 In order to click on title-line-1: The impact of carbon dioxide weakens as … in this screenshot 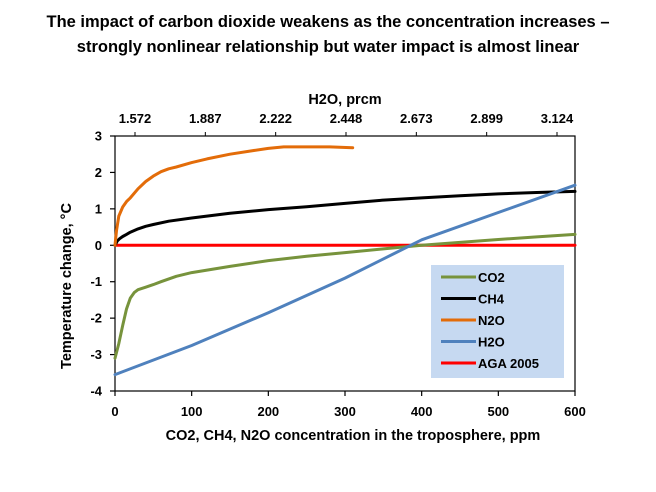, I will do `click(328, 22)`.